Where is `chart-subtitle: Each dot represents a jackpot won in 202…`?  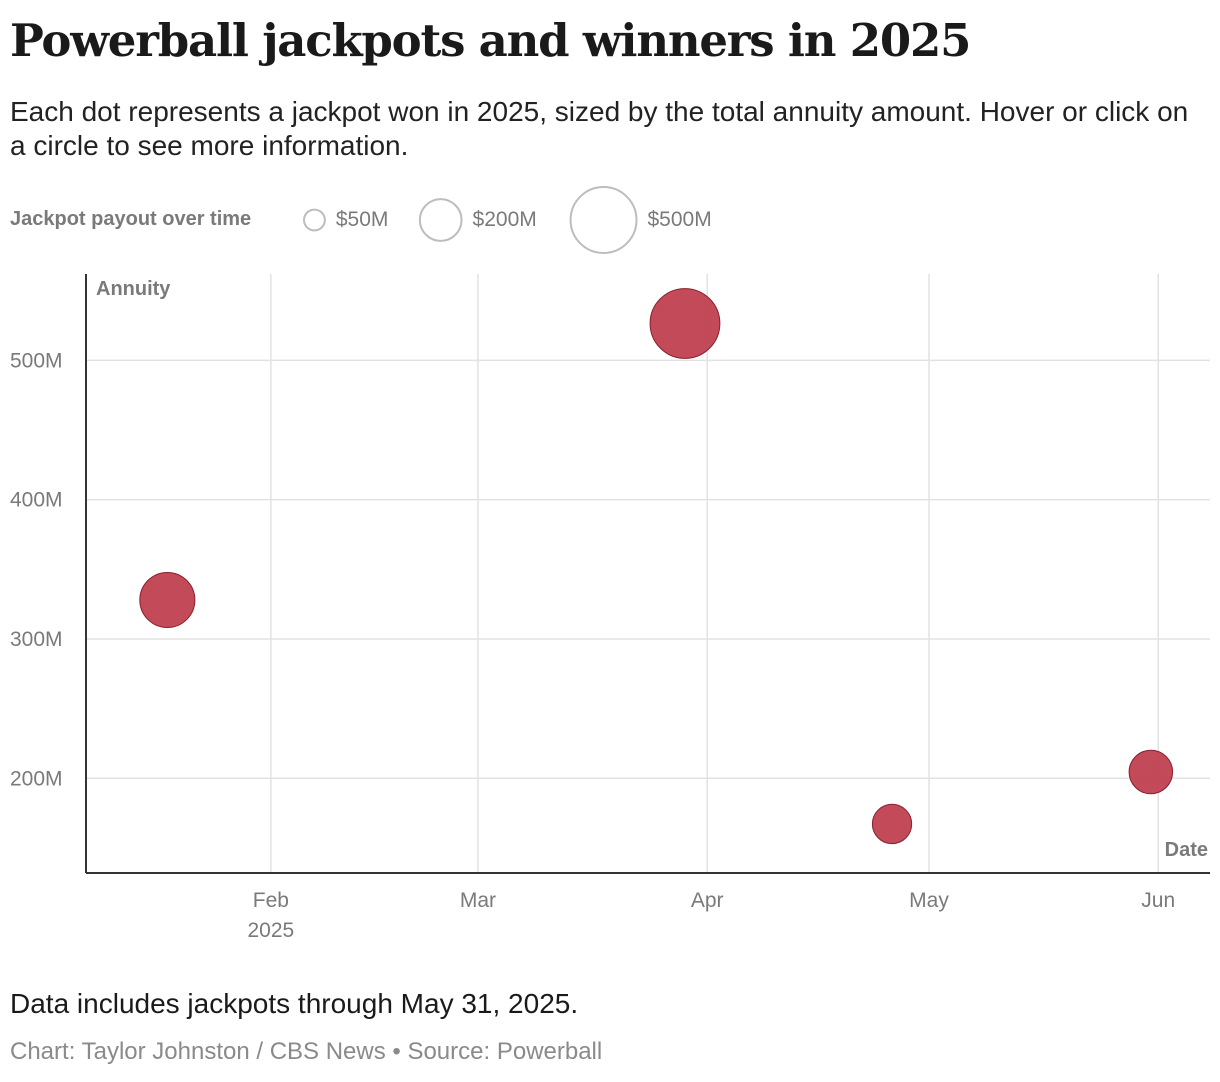
chart-subtitle: Each dot represents a jackpot won in 202… is located at coordinates (599, 128).